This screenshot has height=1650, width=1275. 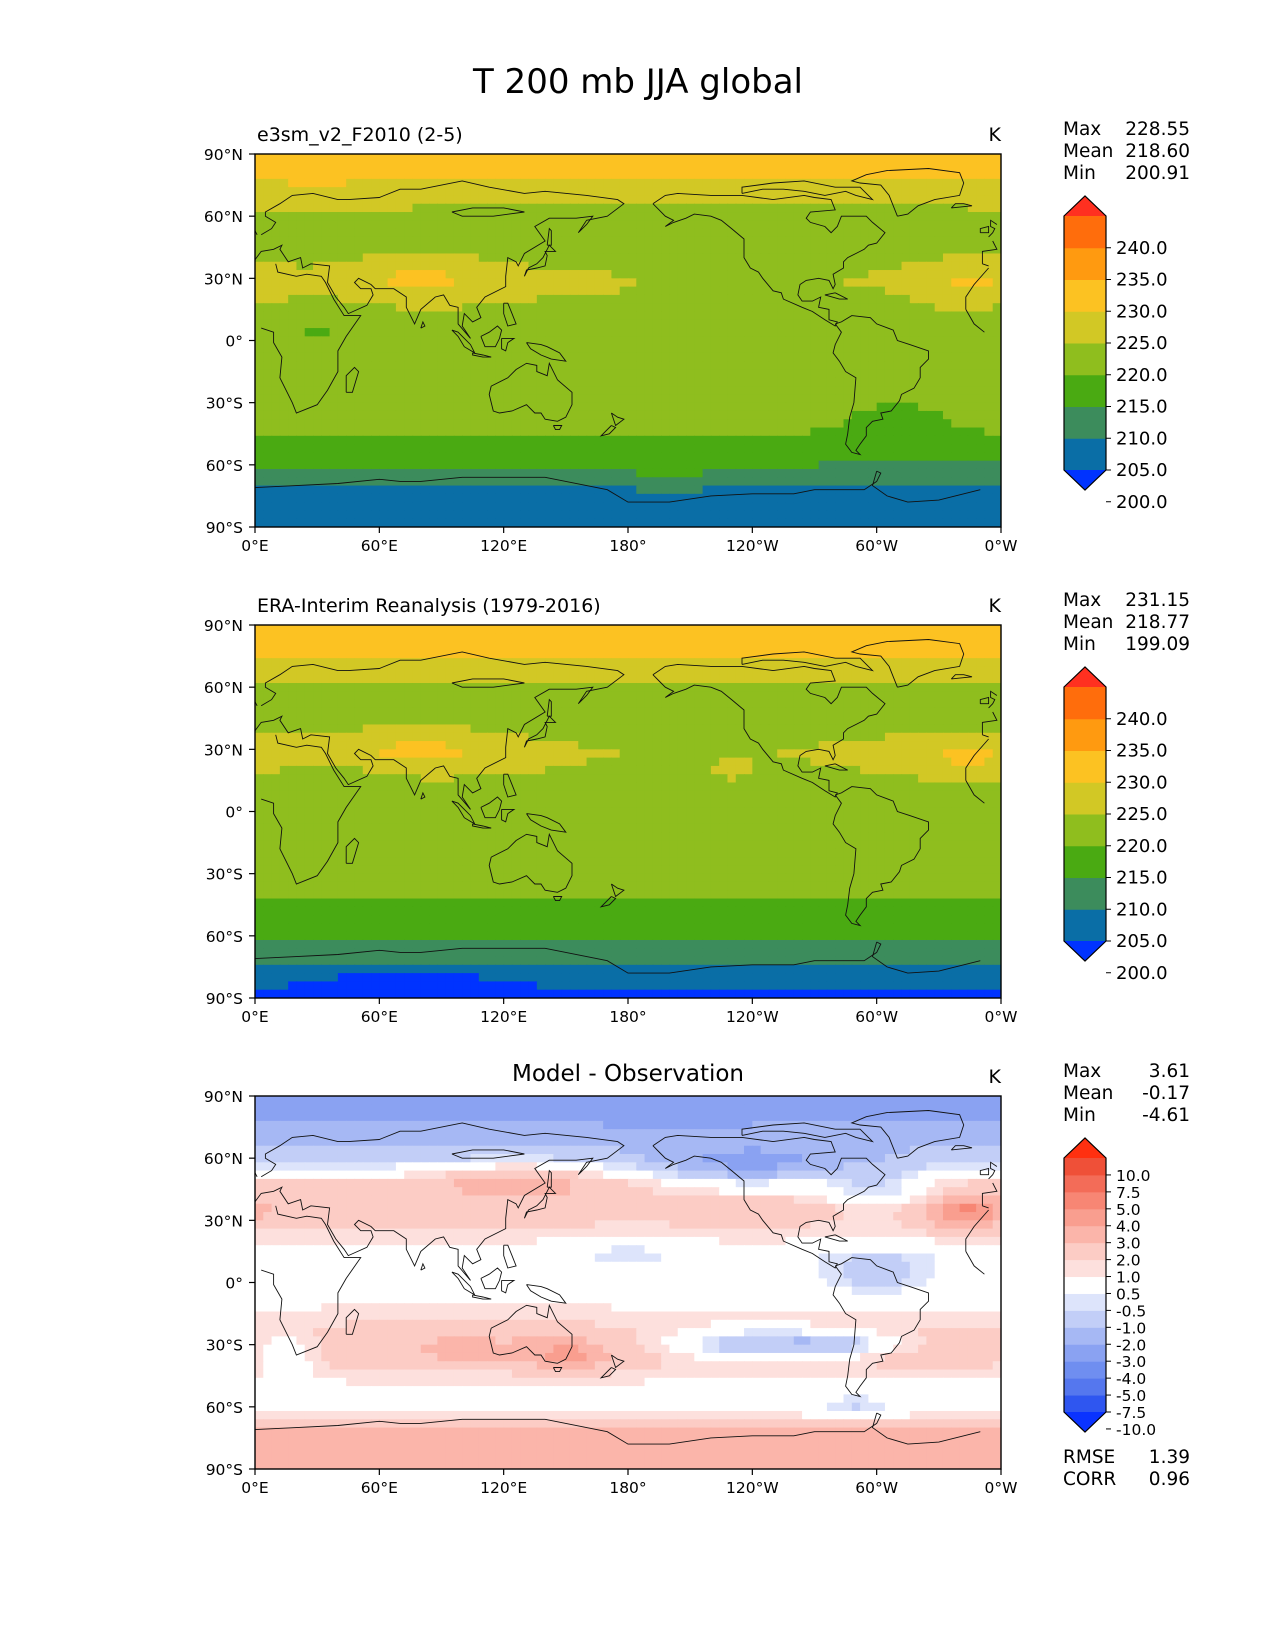 I want to click on coastline, so click(x=617, y=419).